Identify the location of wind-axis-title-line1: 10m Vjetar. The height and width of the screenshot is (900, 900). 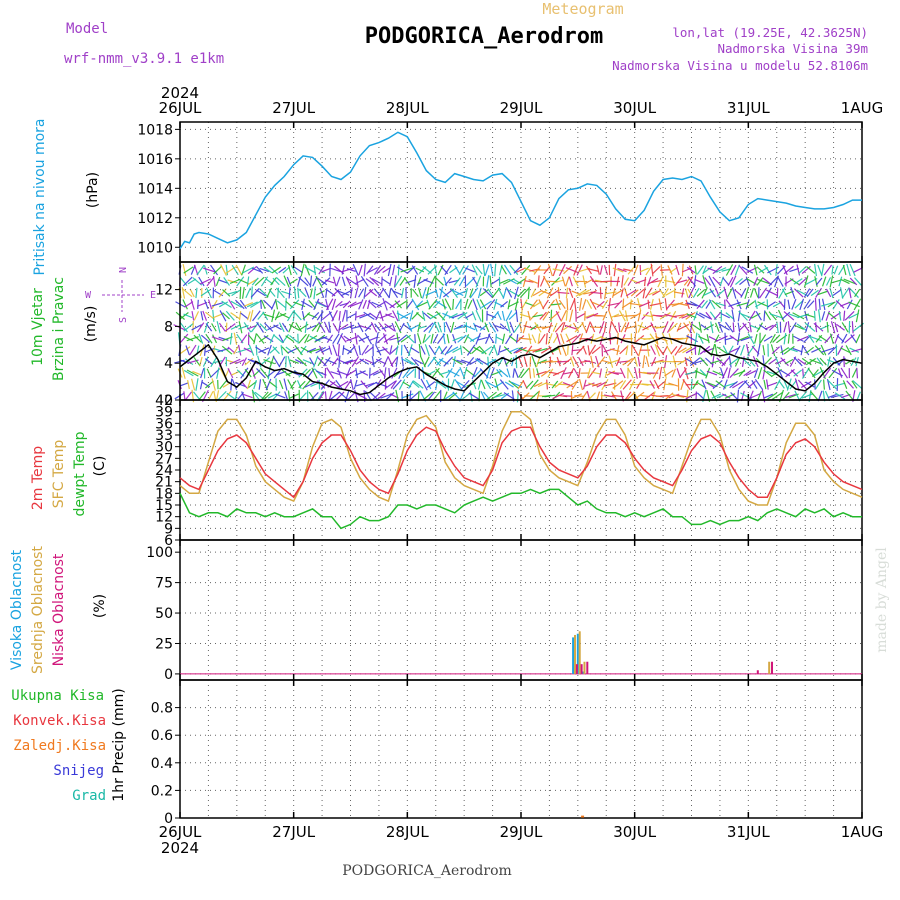
(38, 327).